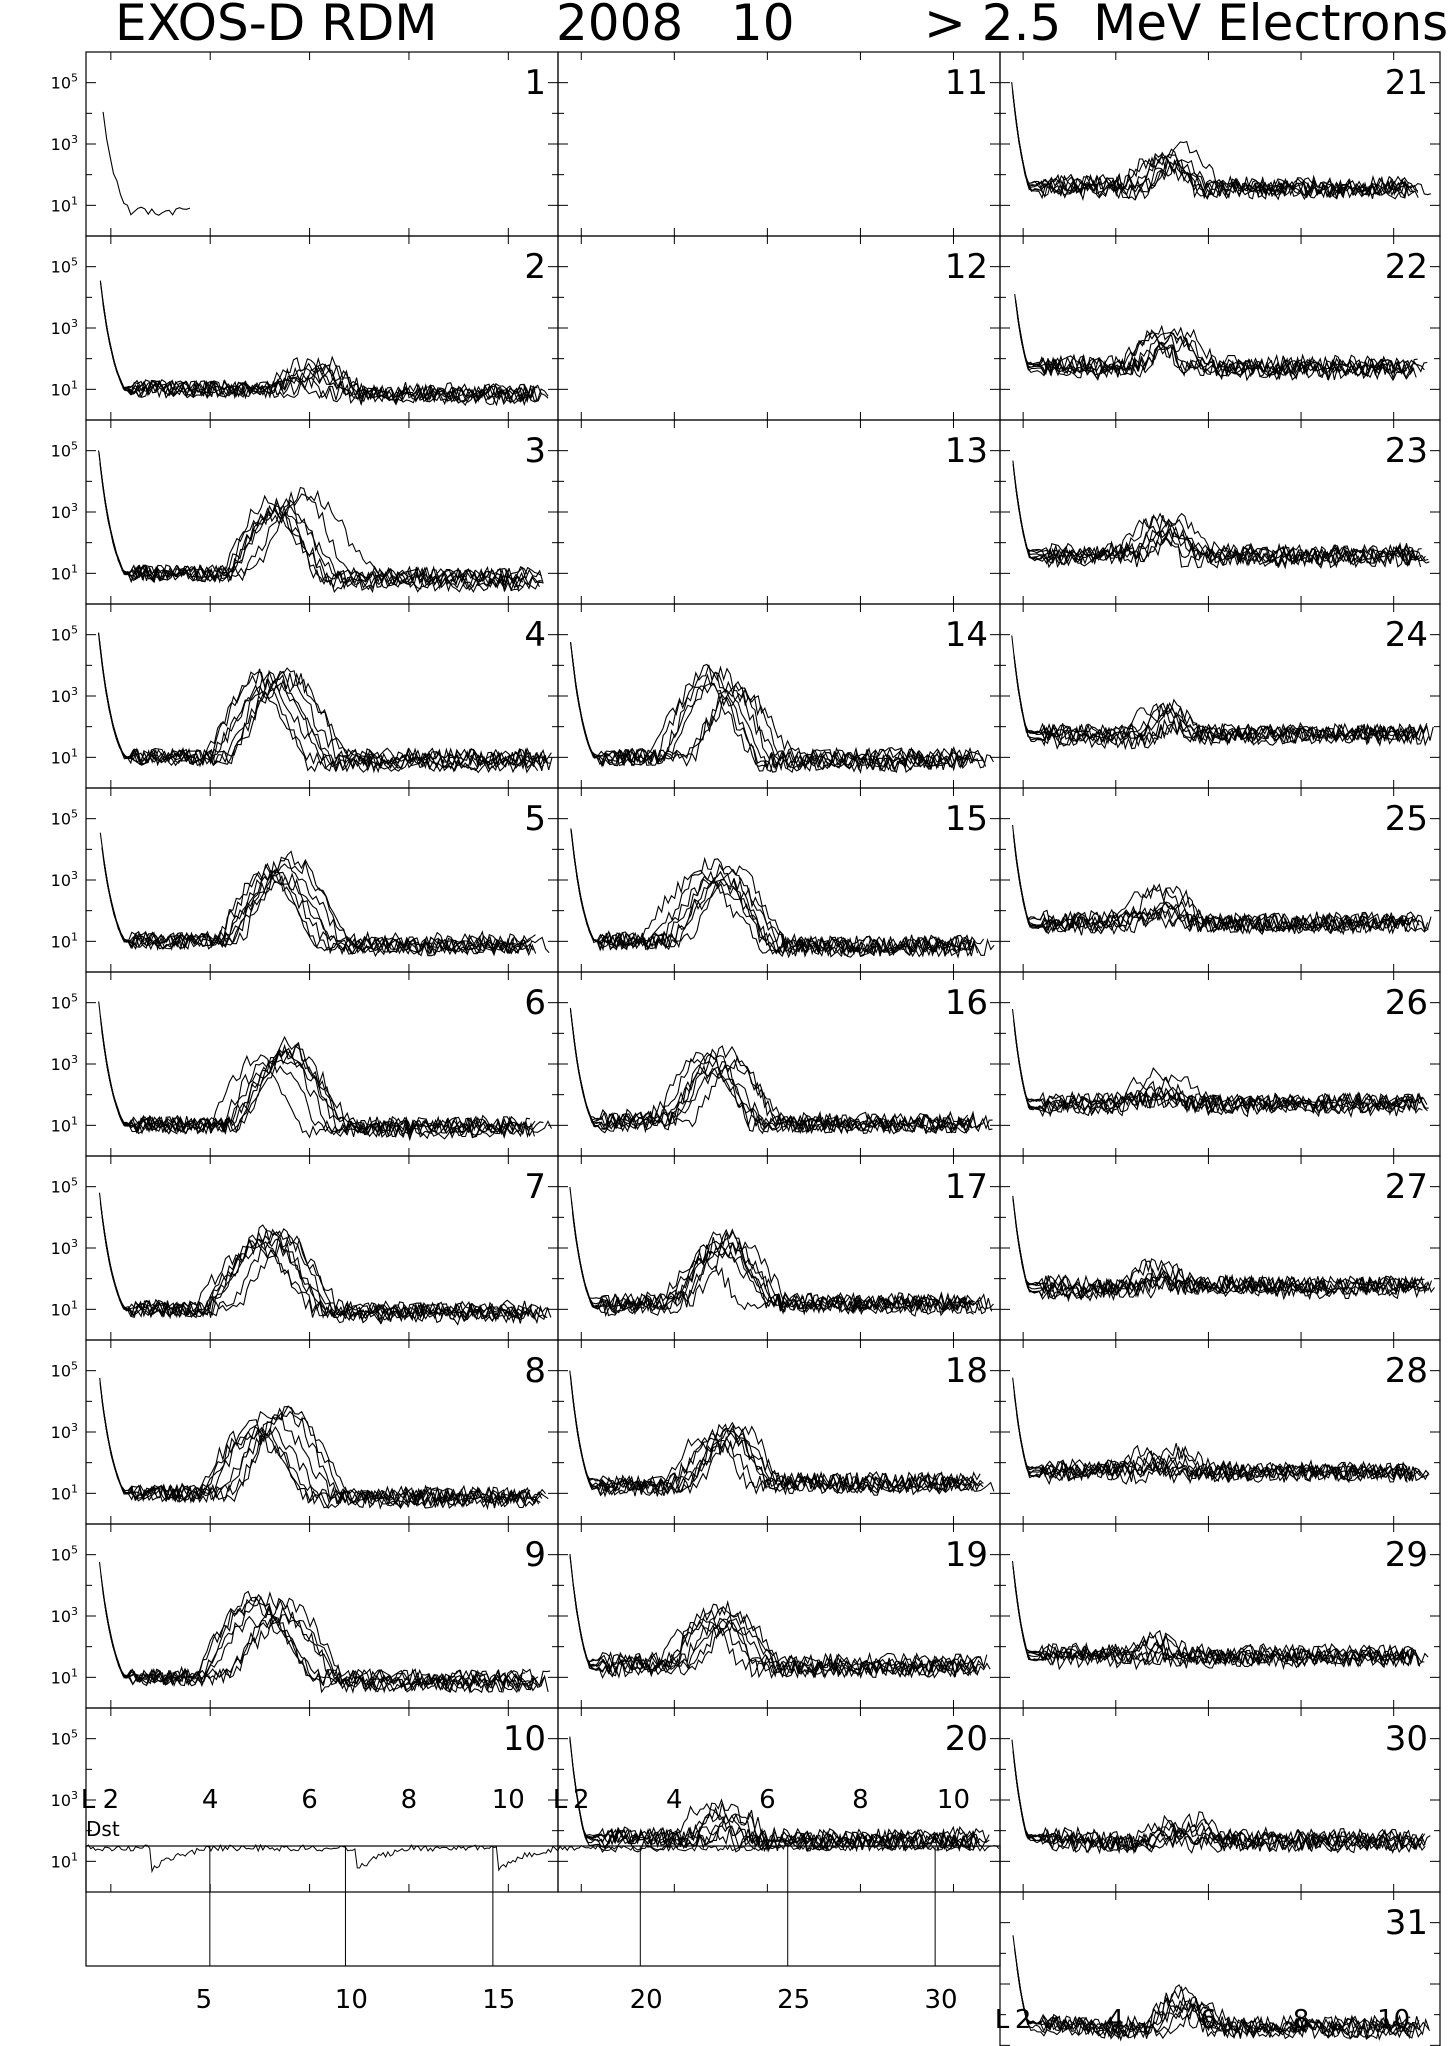  What do you see at coordinates (966, 1371) in the screenshot?
I see `day-label: 18` at bounding box center [966, 1371].